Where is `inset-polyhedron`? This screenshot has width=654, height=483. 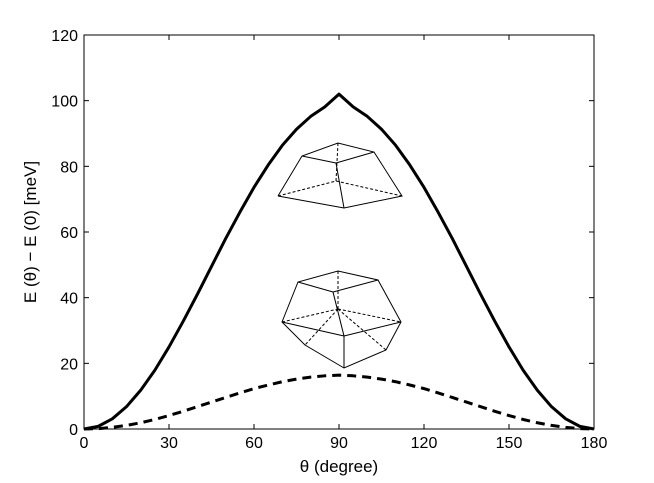
inset-polyhedron is located at coordinates (341, 319).